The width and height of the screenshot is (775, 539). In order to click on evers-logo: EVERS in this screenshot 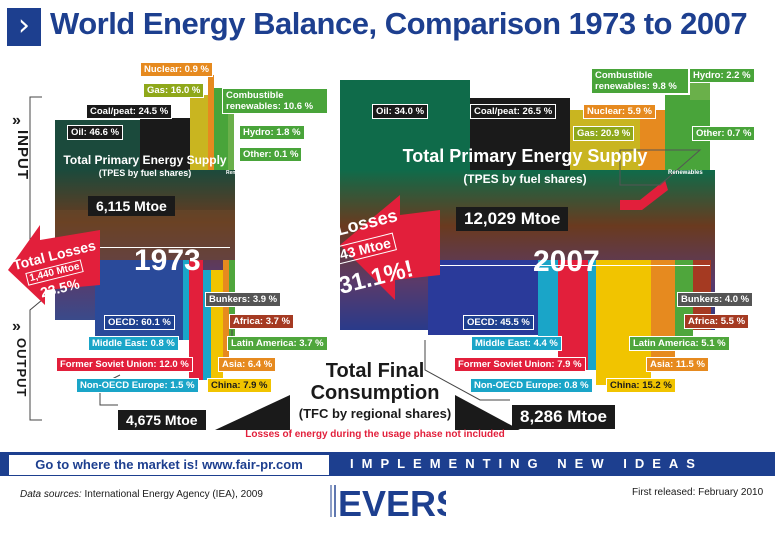, I will do `click(388, 502)`.